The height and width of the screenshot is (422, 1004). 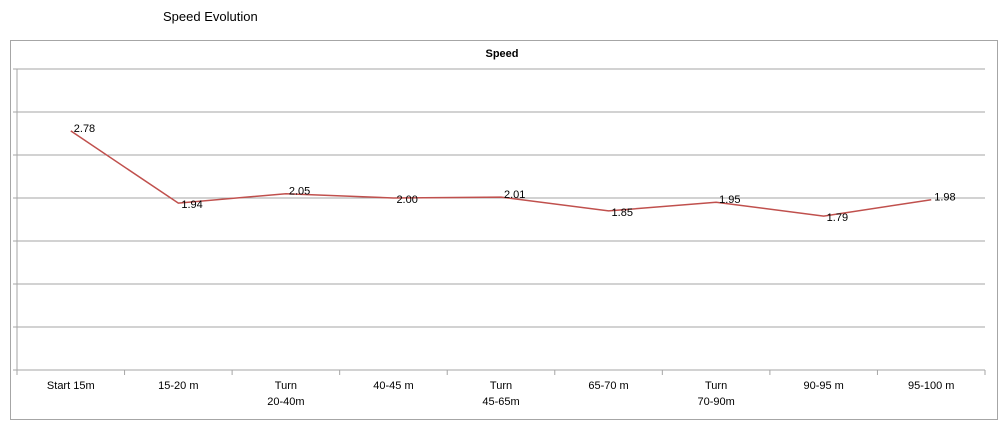 I want to click on data-label: 1.79, so click(x=837, y=218).